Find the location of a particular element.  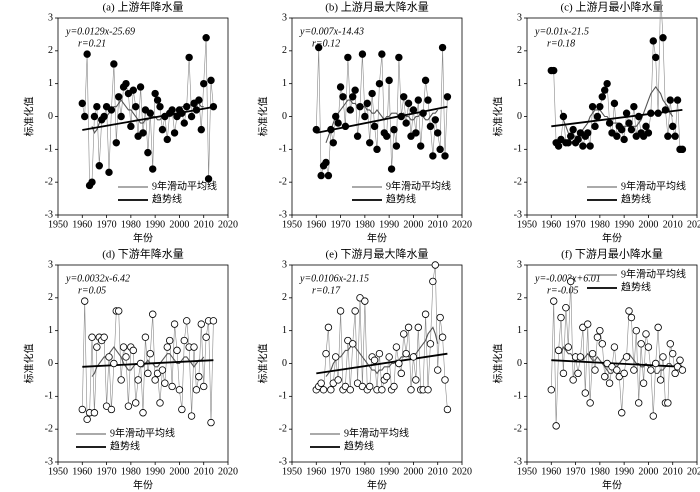

x-tick-label: 1970 is located at coordinates (341, 224).